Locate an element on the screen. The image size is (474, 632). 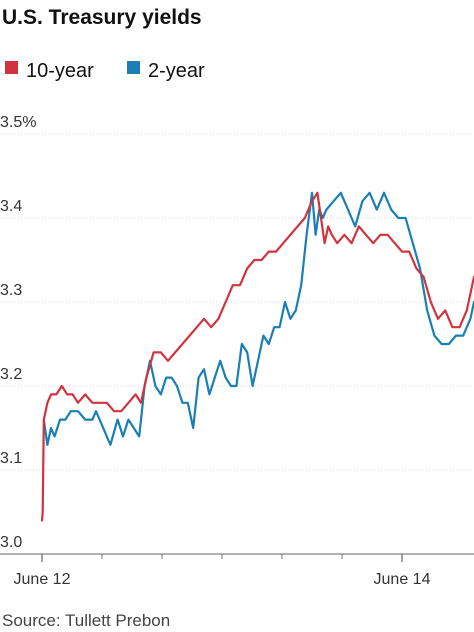
source-note: Source: Tullett Prebon is located at coordinates (86, 620).